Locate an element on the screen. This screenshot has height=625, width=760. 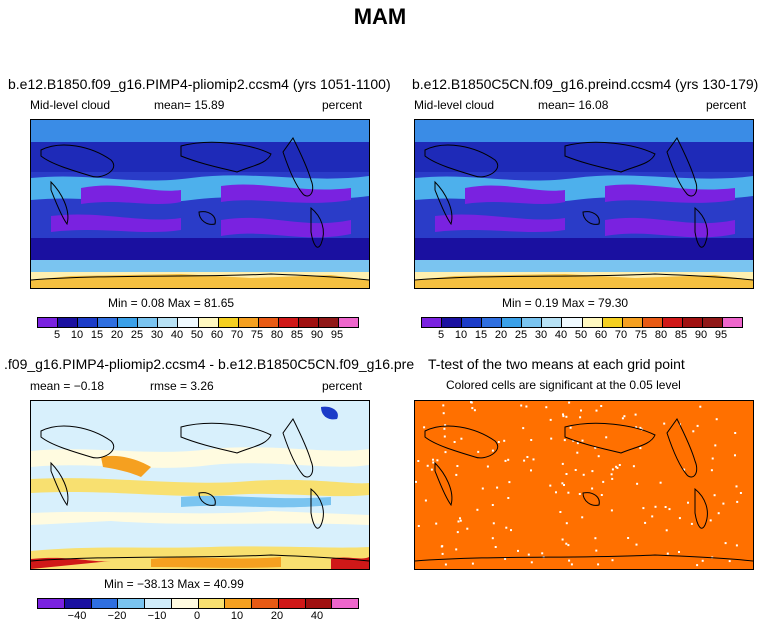
colorbar-tick-label: 50 is located at coordinates (581, 335).